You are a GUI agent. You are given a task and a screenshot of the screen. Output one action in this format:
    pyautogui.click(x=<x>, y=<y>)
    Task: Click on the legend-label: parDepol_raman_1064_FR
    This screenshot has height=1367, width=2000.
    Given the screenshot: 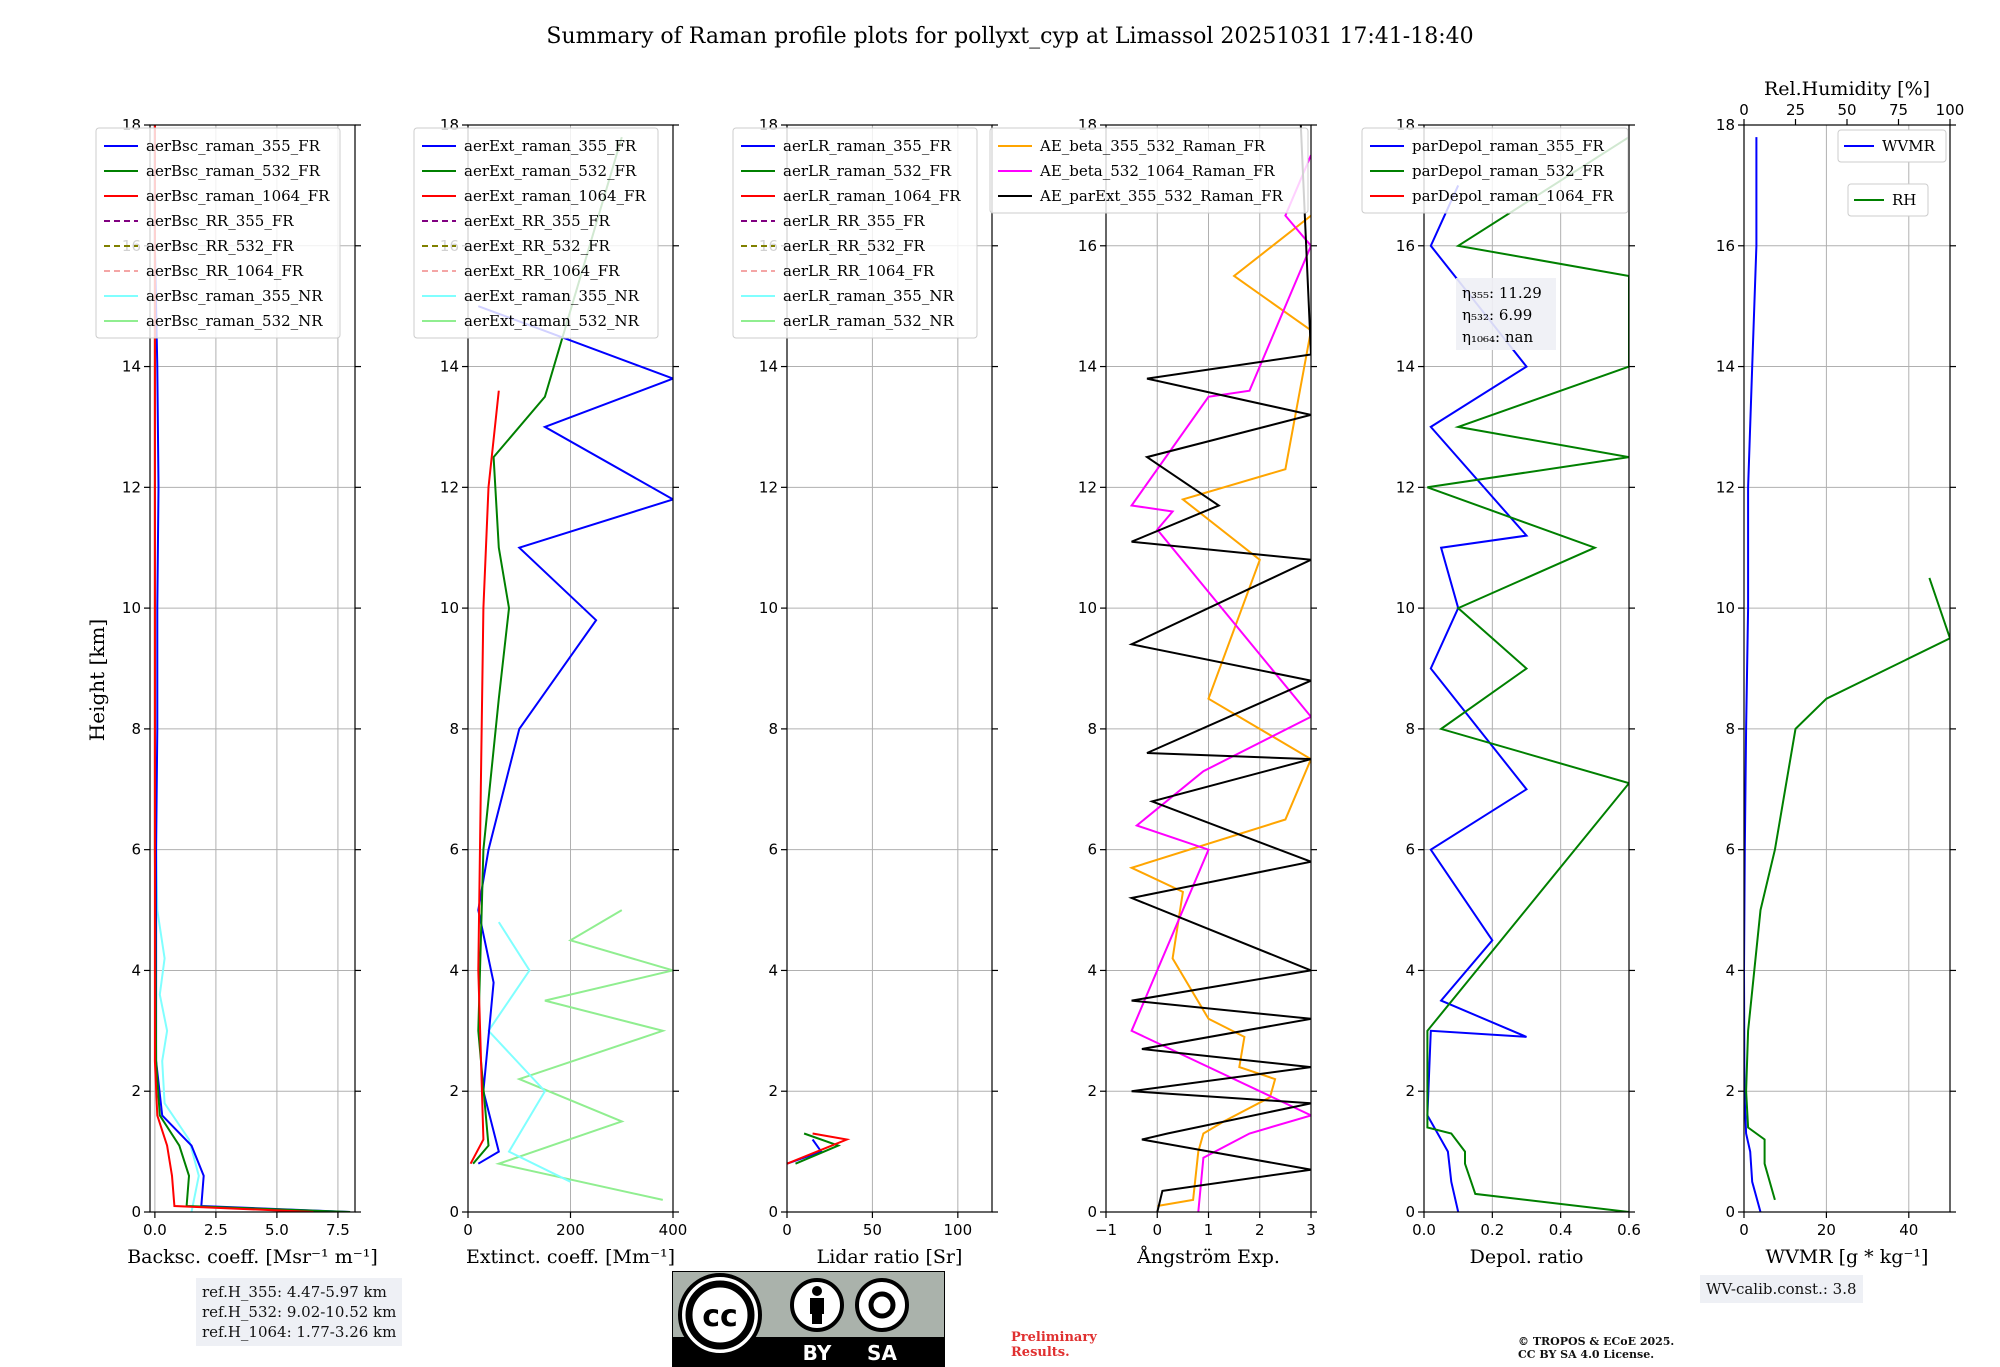 What is the action you would take?
    pyautogui.click(x=1513, y=196)
    